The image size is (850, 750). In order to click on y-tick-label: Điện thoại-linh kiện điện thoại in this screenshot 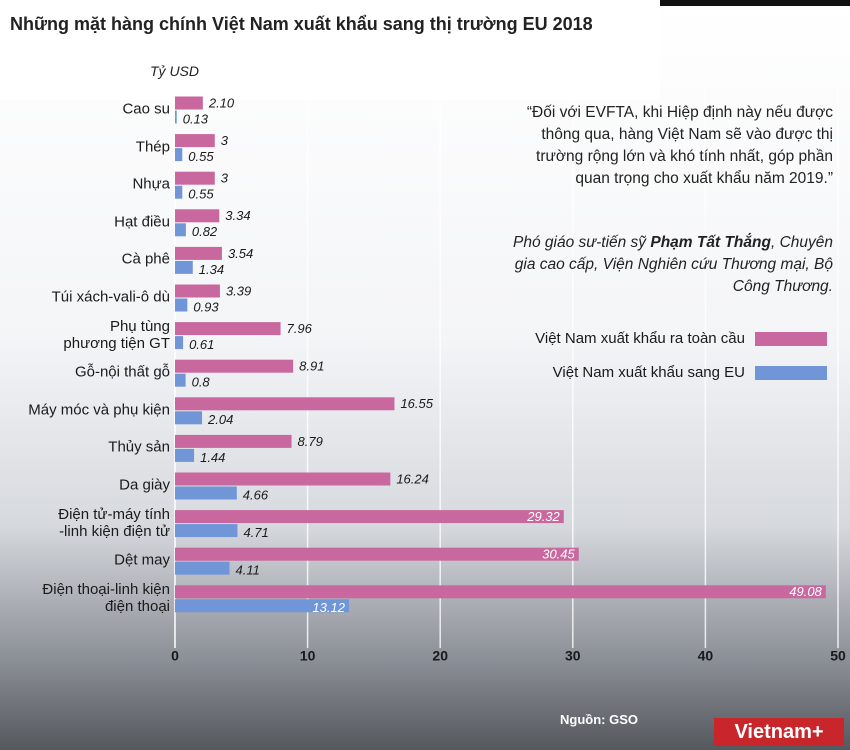, I will do `click(106, 597)`.